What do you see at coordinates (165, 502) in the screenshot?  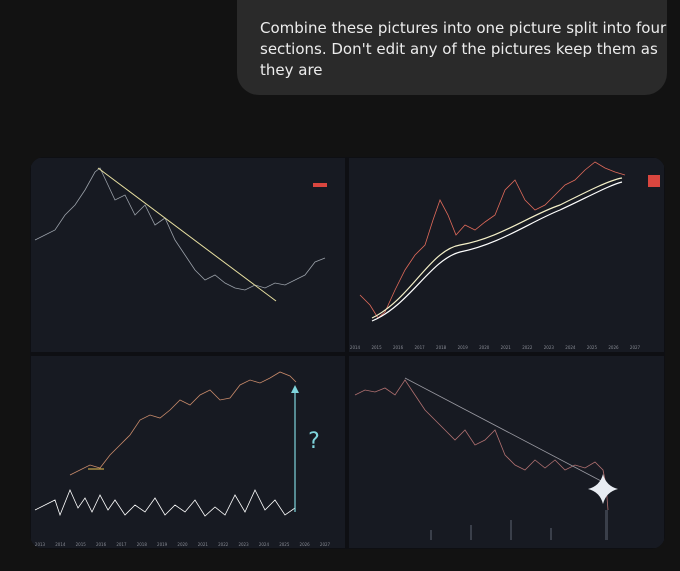 I see `indicator-line` at bounding box center [165, 502].